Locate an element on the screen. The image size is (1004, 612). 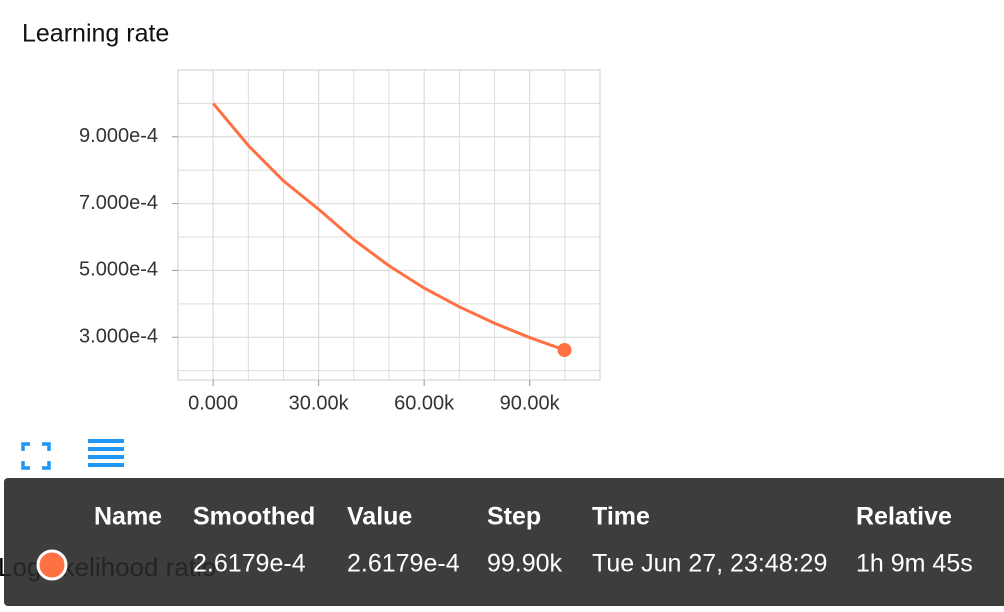
tooltip-header: Relative is located at coordinates (904, 517).